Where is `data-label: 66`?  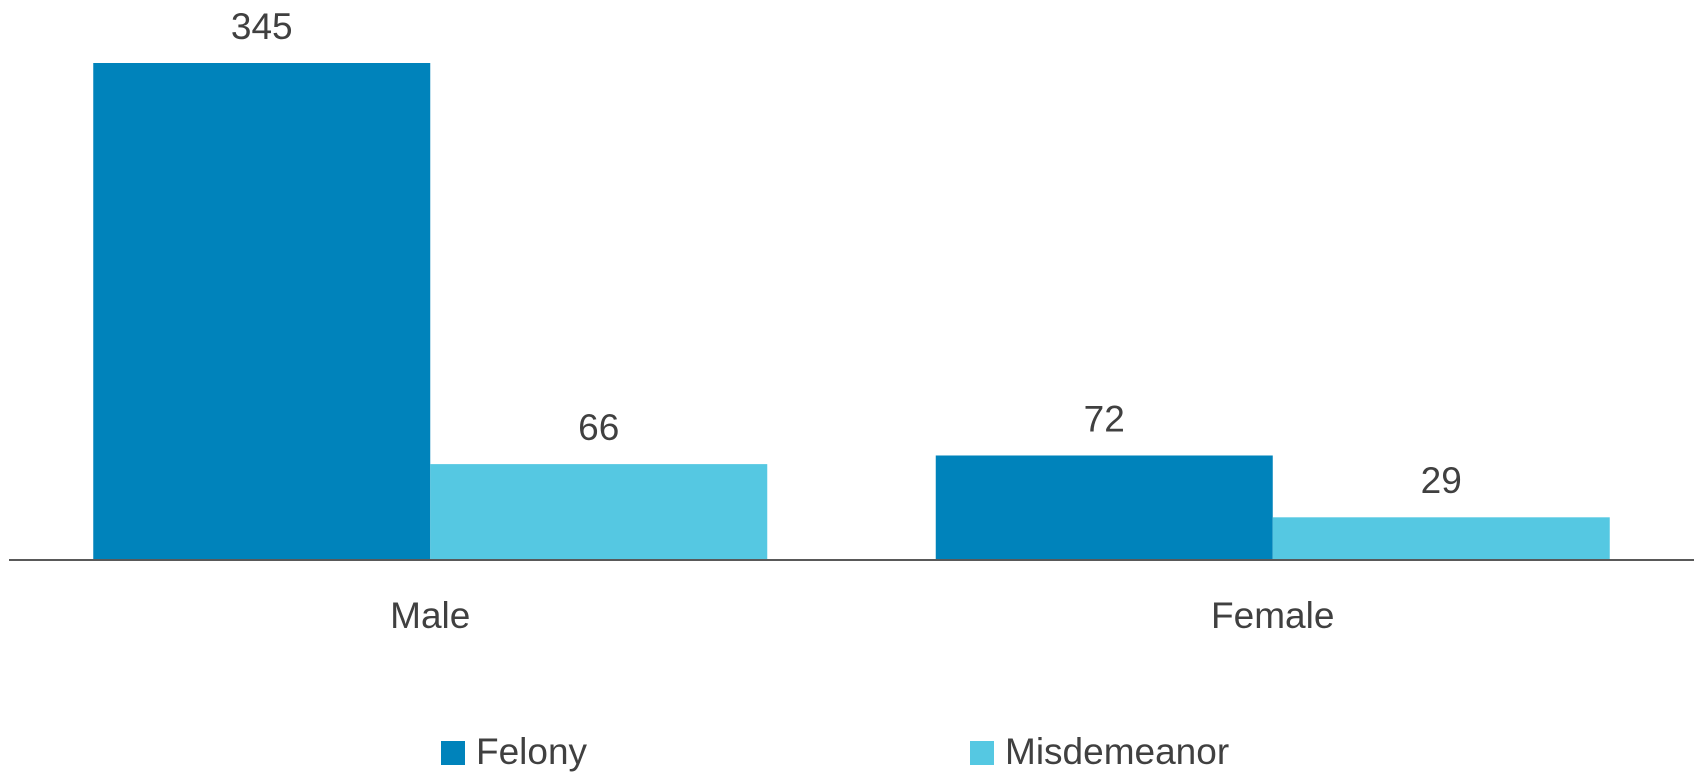
data-label: 66 is located at coordinates (598, 427).